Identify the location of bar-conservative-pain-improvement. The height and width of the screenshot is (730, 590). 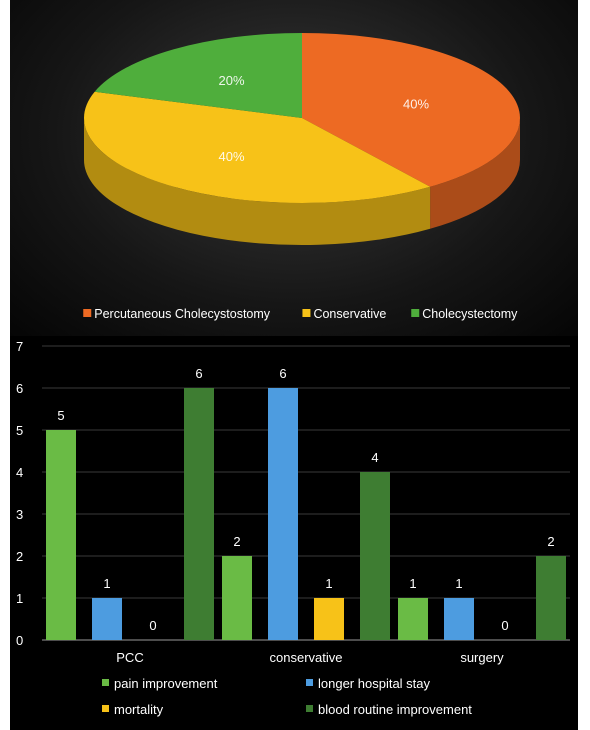
(237, 598).